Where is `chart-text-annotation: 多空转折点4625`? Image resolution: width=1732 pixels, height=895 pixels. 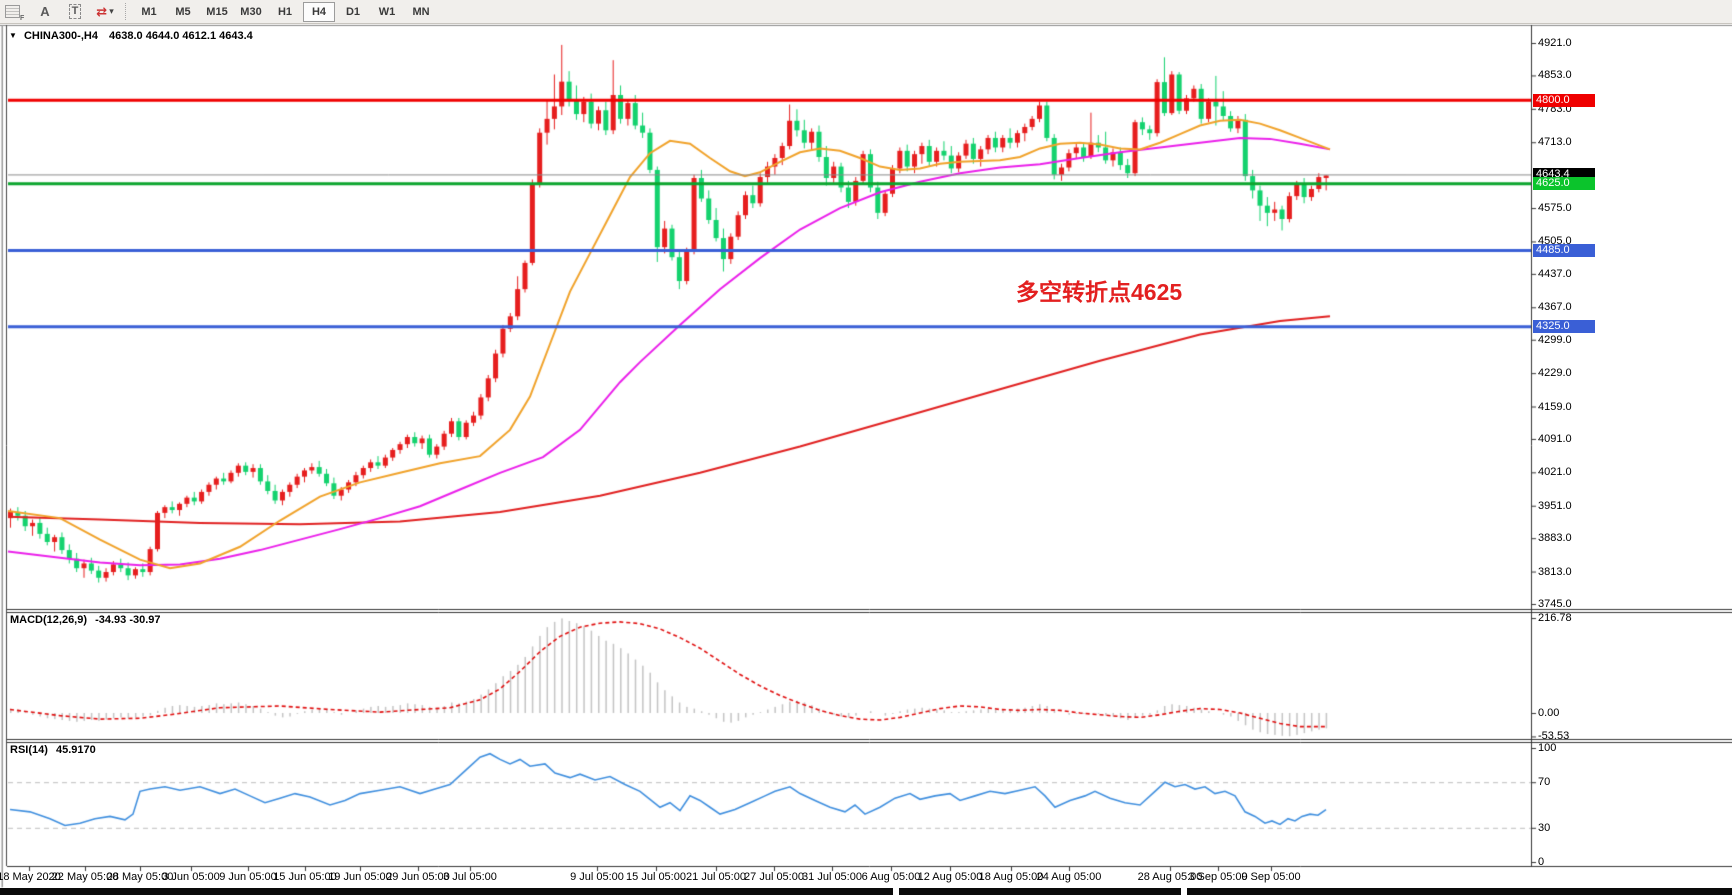 chart-text-annotation: 多空转折点4625 is located at coordinates (1099, 292).